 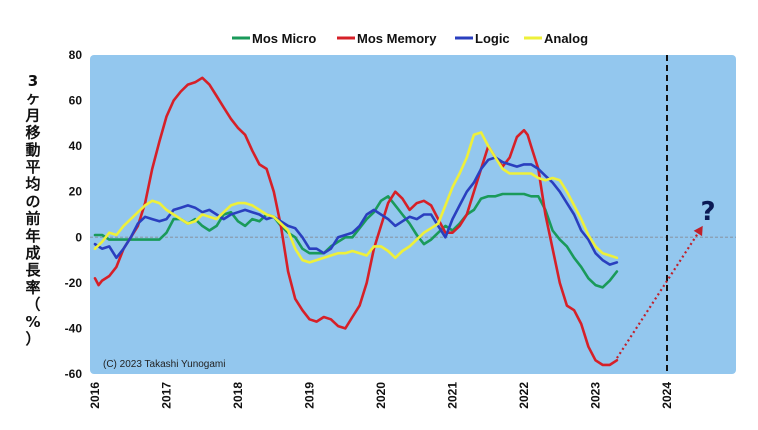 I want to click on x-tick-label: 2020, so click(x=381, y=395).